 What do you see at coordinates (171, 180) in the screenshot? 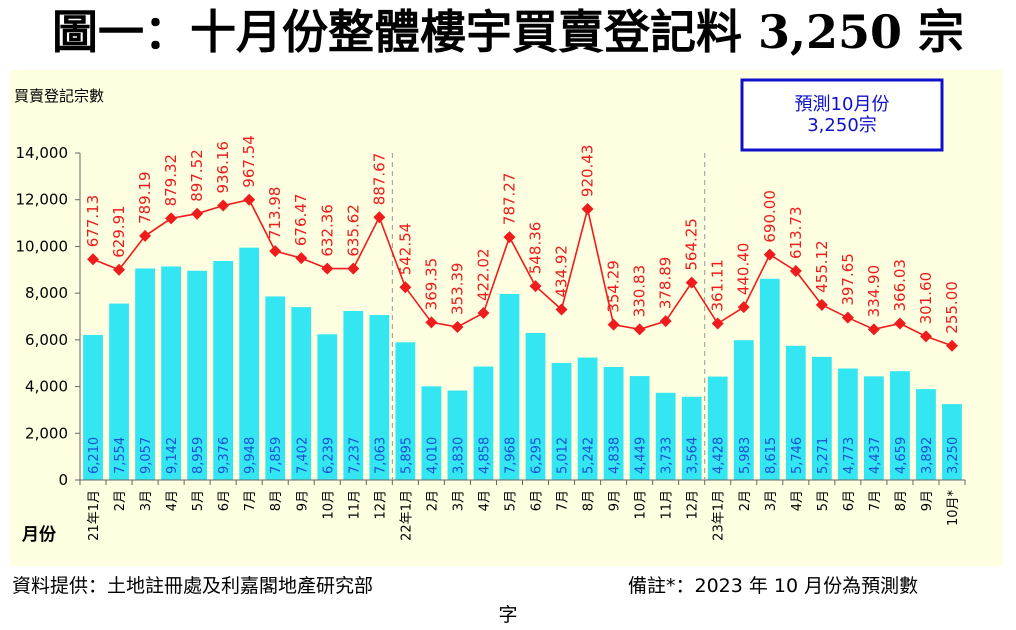
I see `line-value-label: 879.32` at bounding box center [171, 180].